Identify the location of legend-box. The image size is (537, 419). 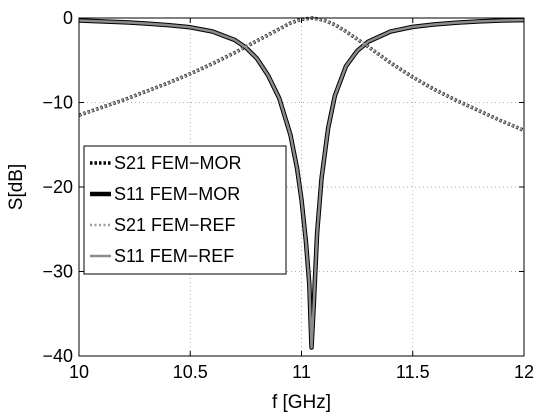
(185, 210).